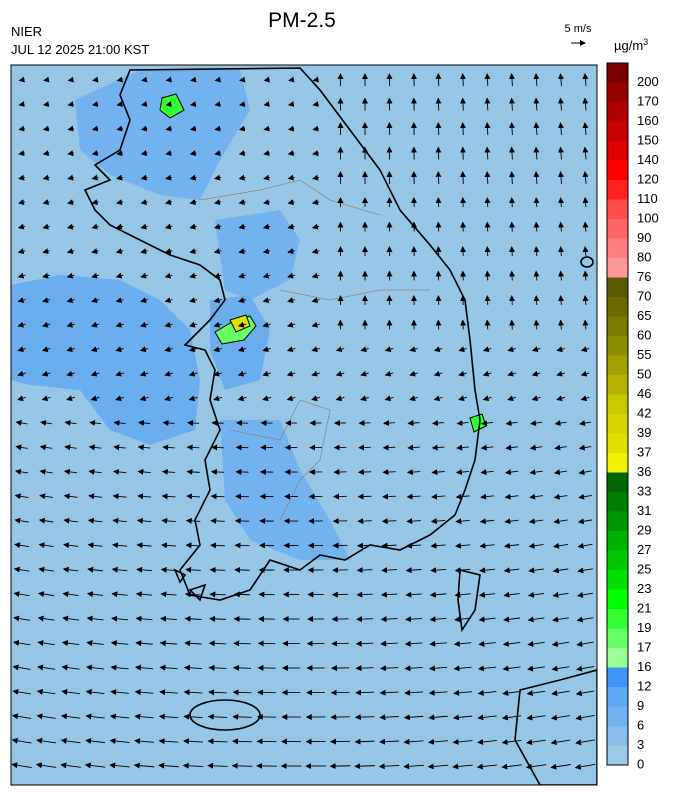  I want to click on colorbar-tick-label: 140, so click(648, 159).